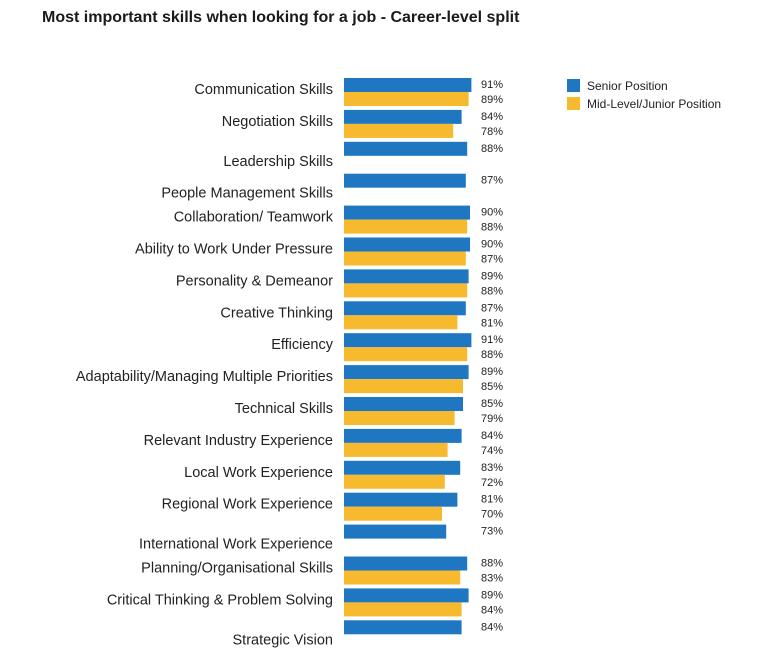  What do you see at coordinates (278, 162) in the screenshot?
I see `category-label: Leadership Skills` at bounding box center [278, 162].